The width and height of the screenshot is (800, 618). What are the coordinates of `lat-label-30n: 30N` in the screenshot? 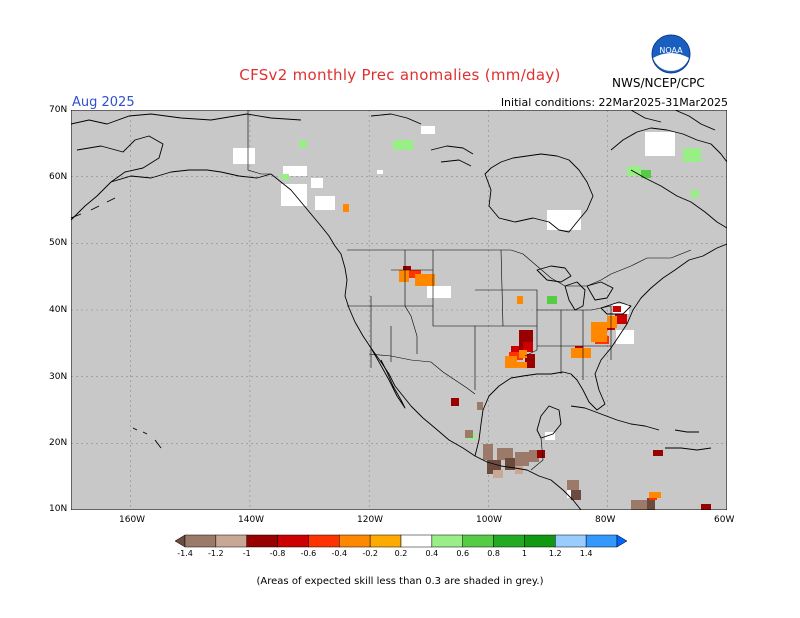 It's located at (58, 377).